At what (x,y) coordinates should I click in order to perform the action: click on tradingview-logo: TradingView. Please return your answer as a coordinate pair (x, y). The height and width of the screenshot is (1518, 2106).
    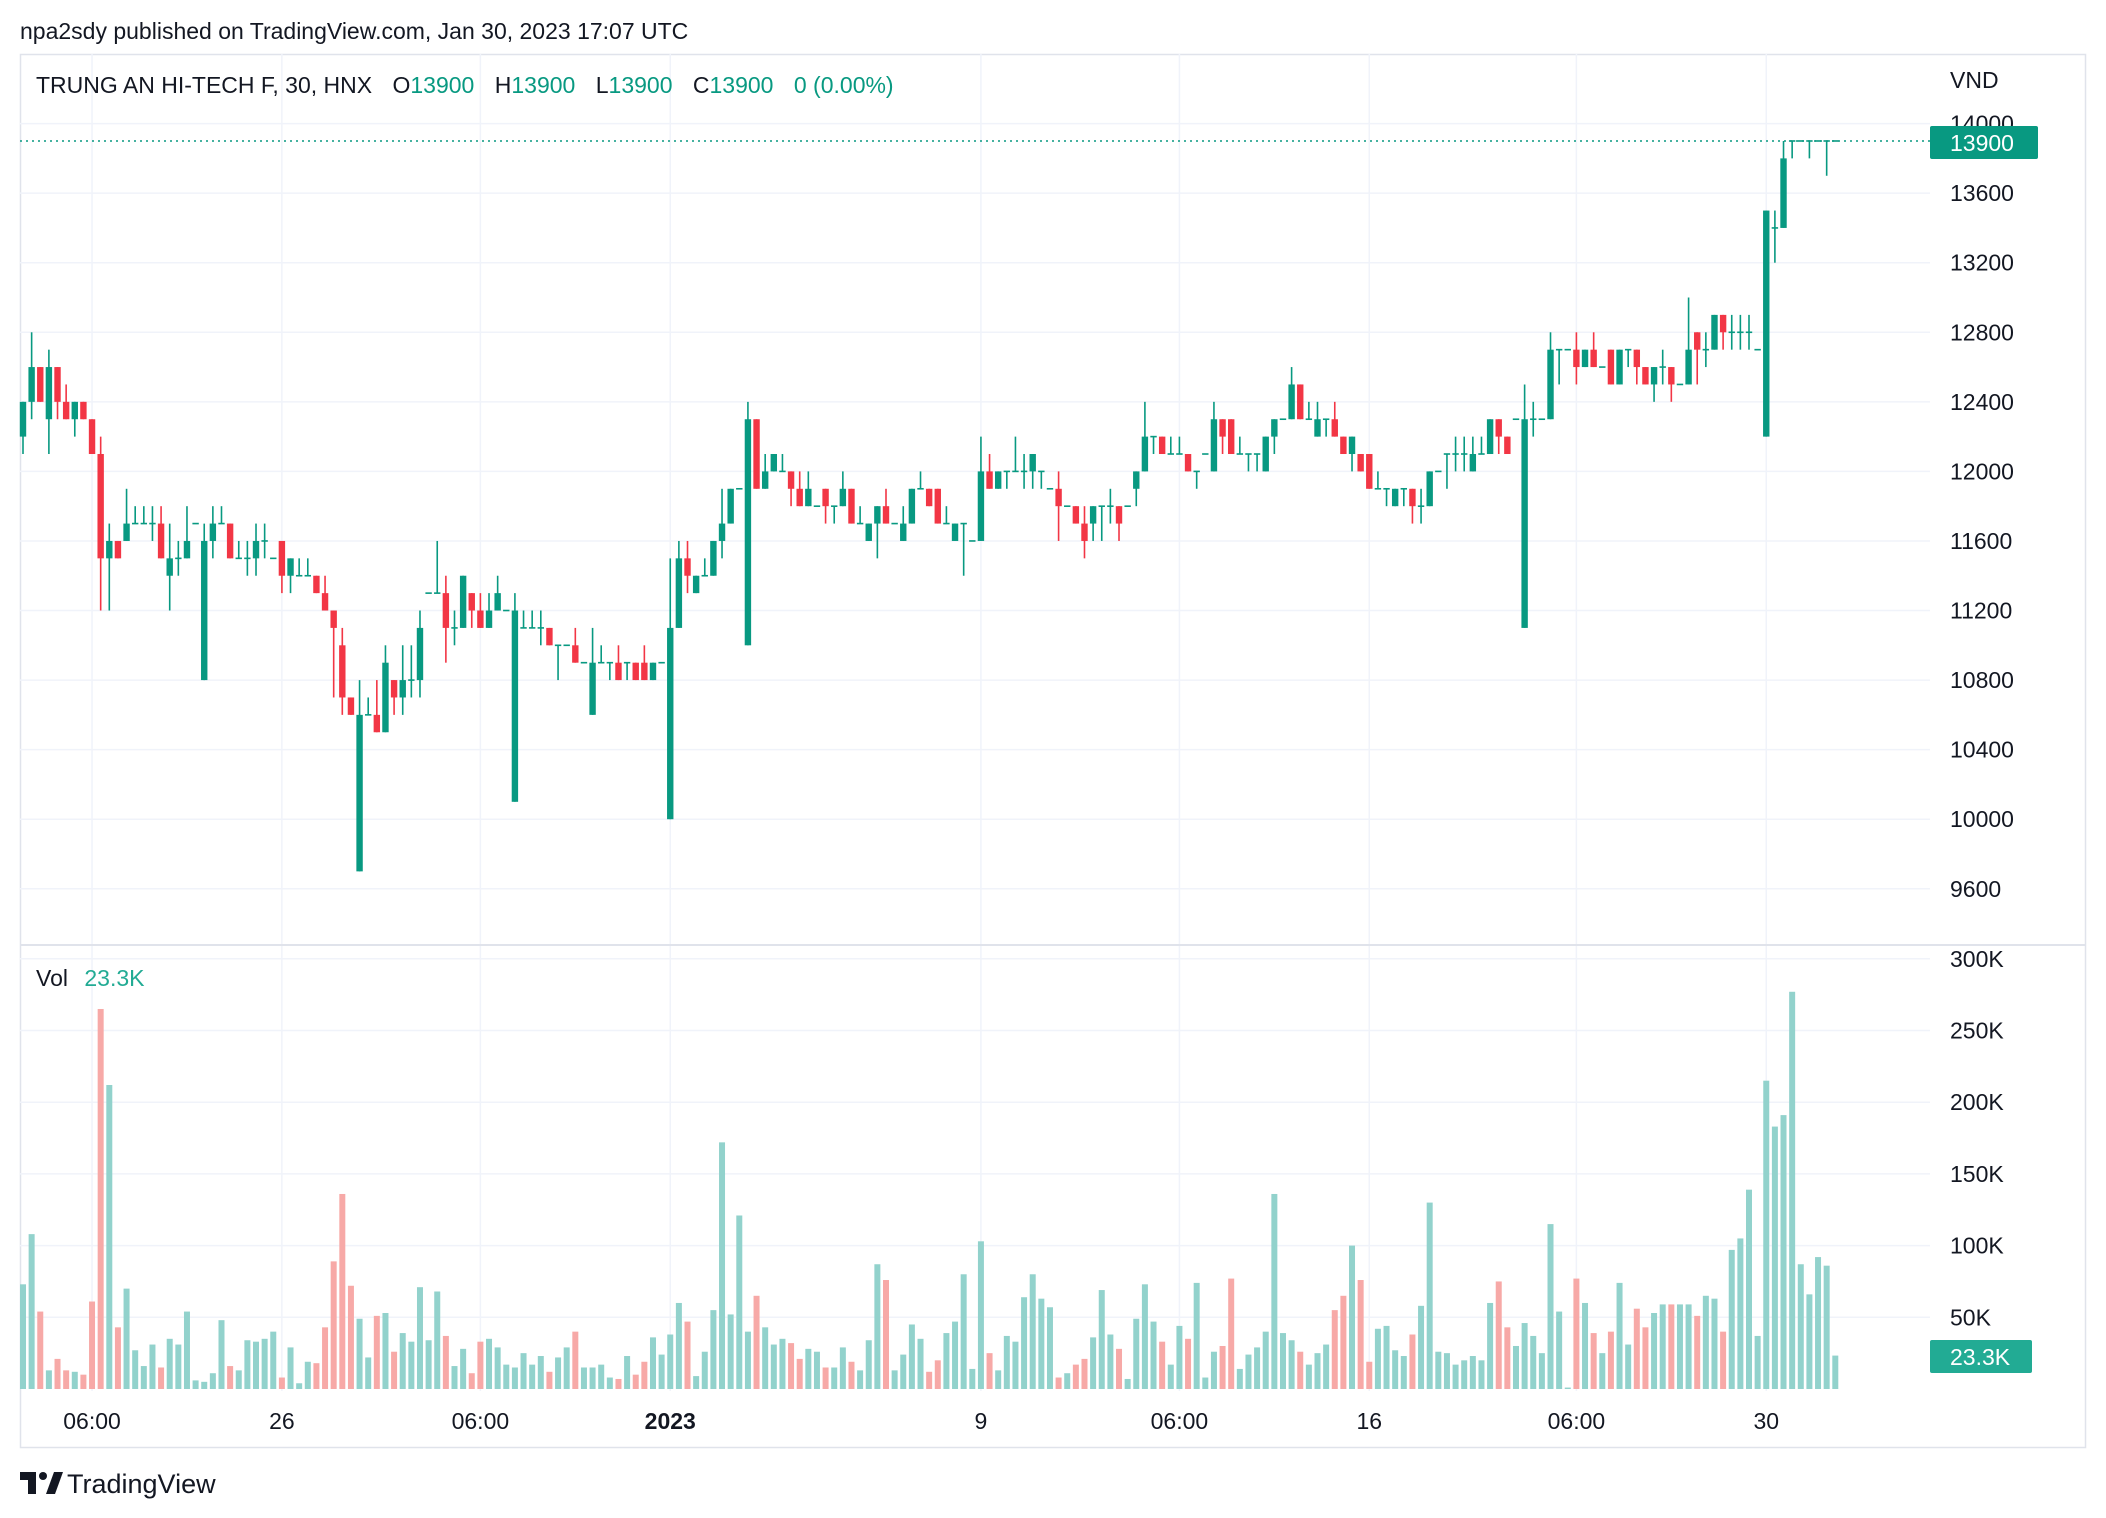
    Looking at the image, I should click on (118, 1484).